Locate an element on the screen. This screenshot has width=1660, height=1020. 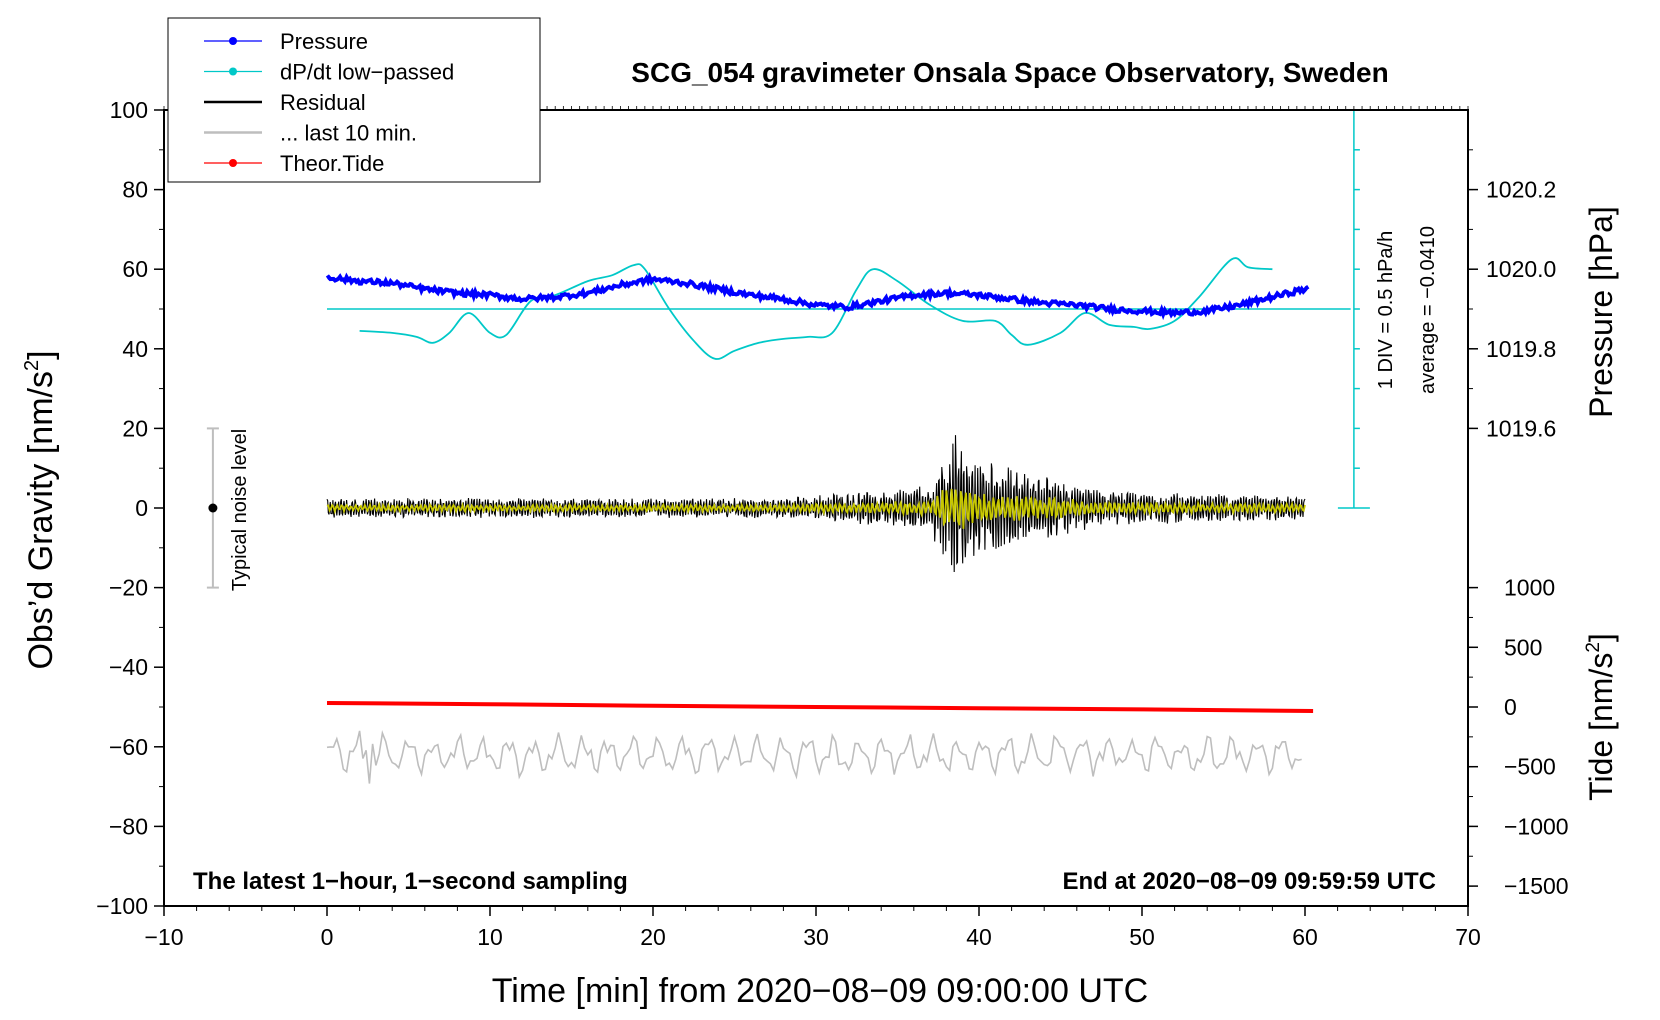
pressure-line is located at coordinates (817, 296).